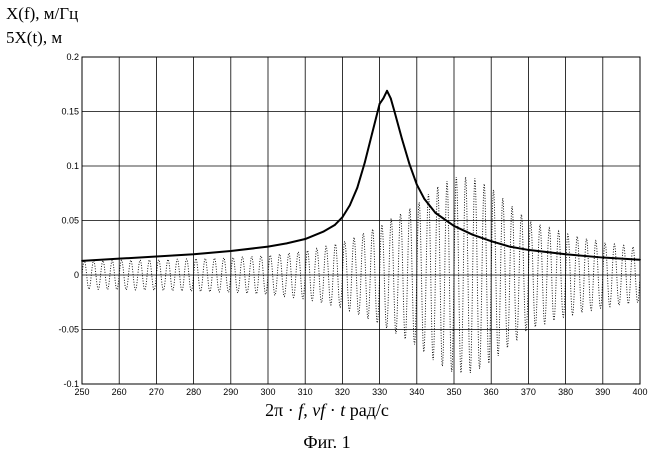  Describe the element at coordinates (72, 166) in the screenshot. I see `y-tick-label: 0.1` at that location.